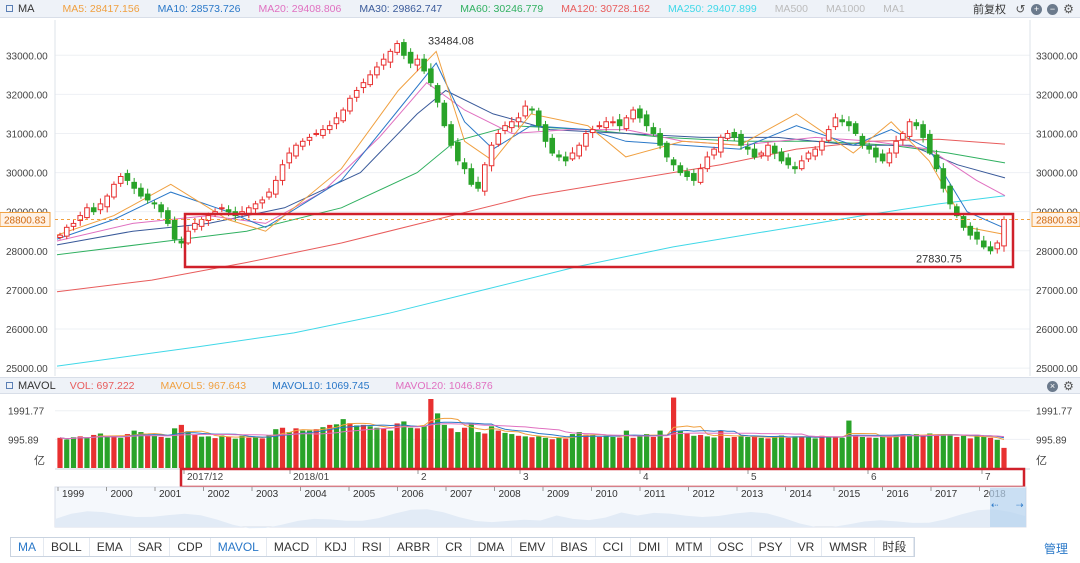  What do you see at coordinates (67, 547) in the screenshot?
I see `tab-1: BOLL` at bounding box center [67, 547].